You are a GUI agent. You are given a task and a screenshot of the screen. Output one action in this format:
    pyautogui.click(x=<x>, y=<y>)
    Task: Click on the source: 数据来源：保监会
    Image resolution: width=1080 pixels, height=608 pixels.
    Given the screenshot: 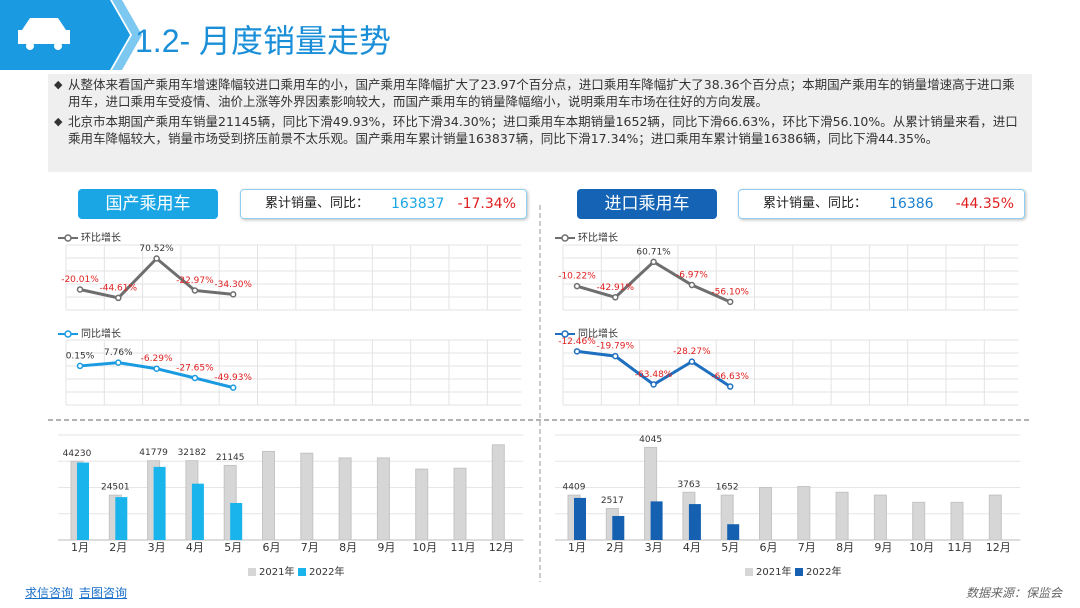 What is the action you would take?
    pyautogui.click(x=1013, y=593)
    